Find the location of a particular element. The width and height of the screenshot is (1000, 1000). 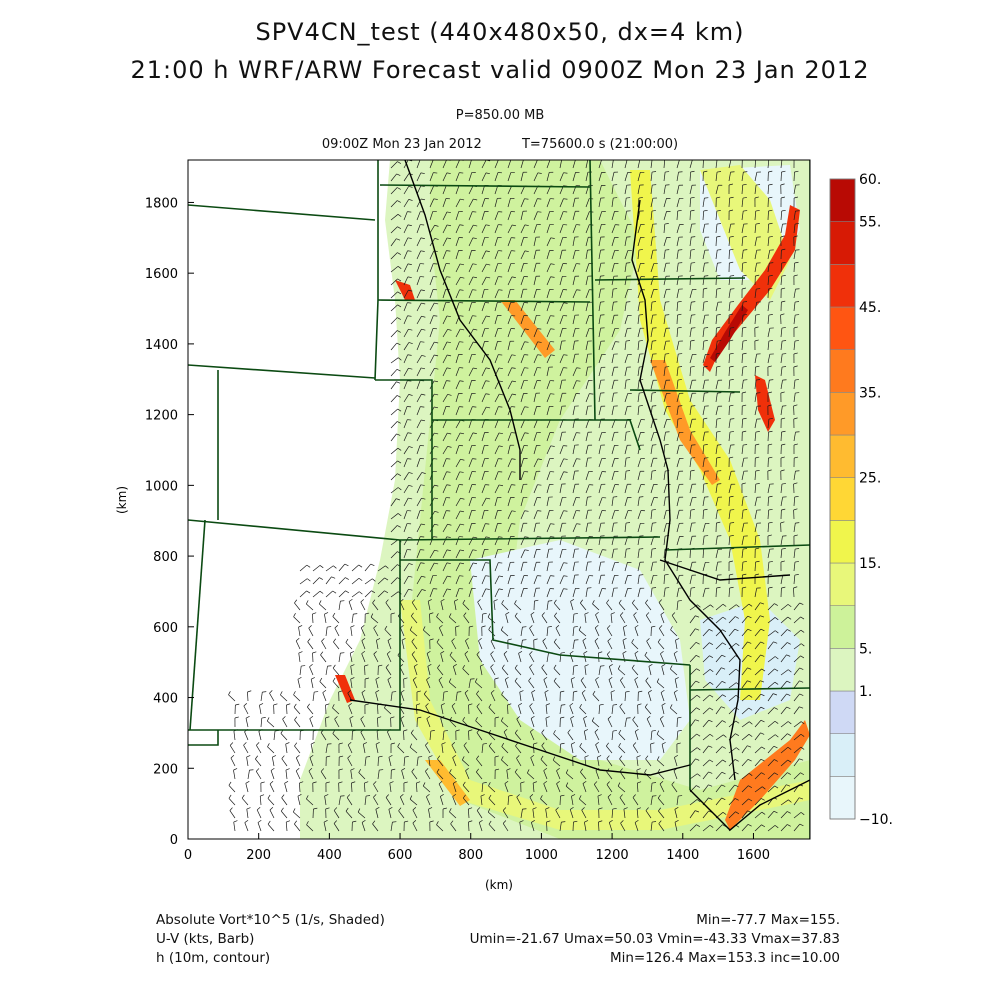

y-tick-label: 600 is located at coordinates (165, 628).